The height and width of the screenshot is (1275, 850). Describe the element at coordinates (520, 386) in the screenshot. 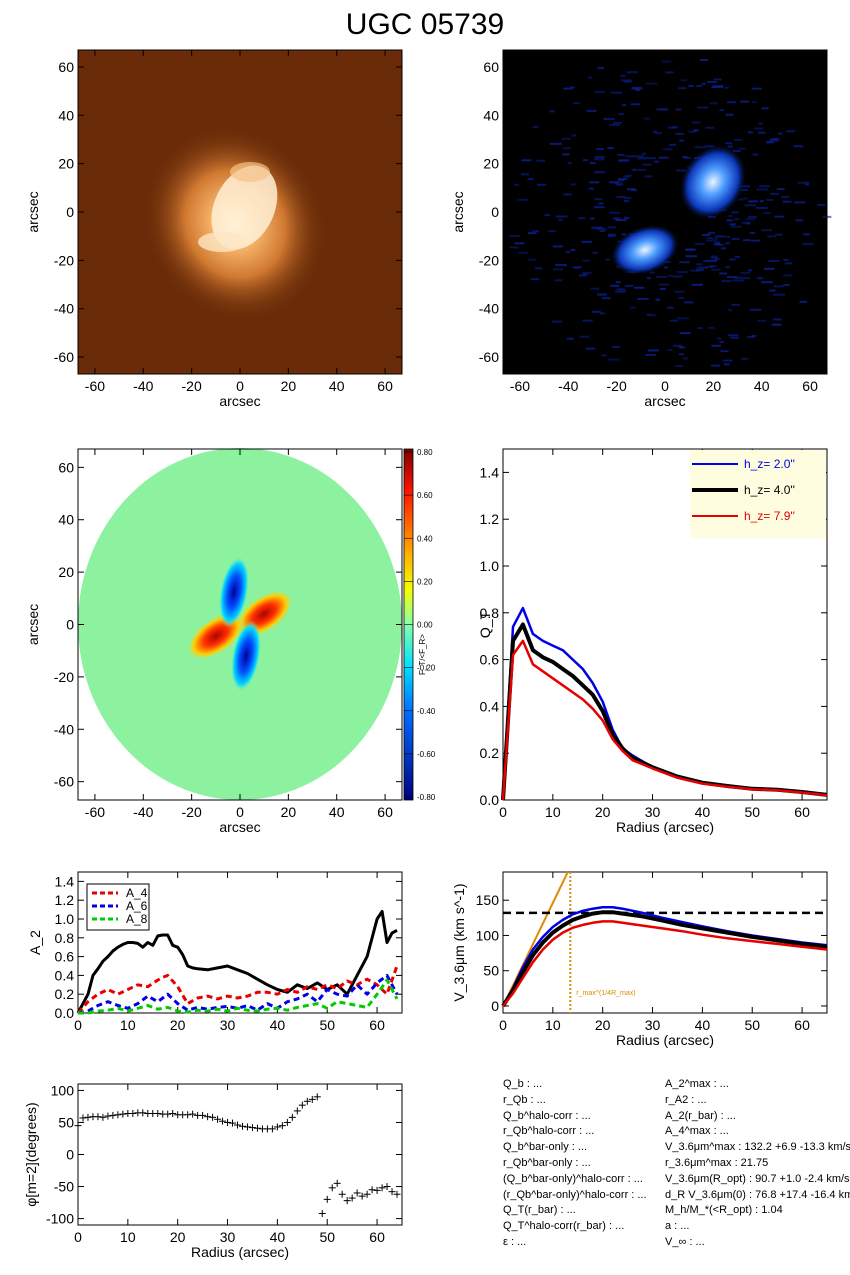

I see `x-tick-label: -60` at that location.